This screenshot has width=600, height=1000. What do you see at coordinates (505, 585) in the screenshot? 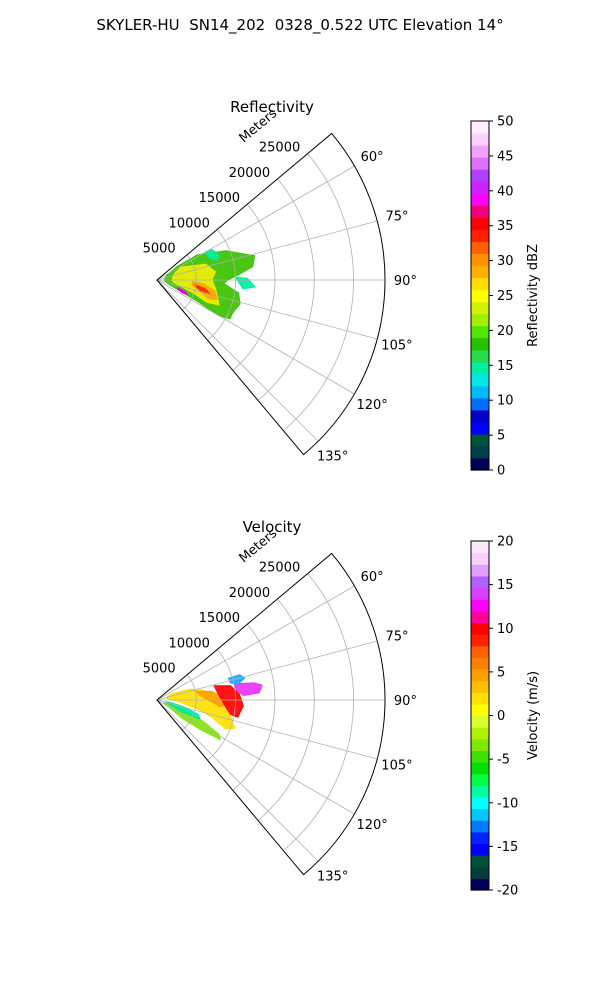
I see `colorbar-tick-label-7: 15` at bounding box center [505, 585].